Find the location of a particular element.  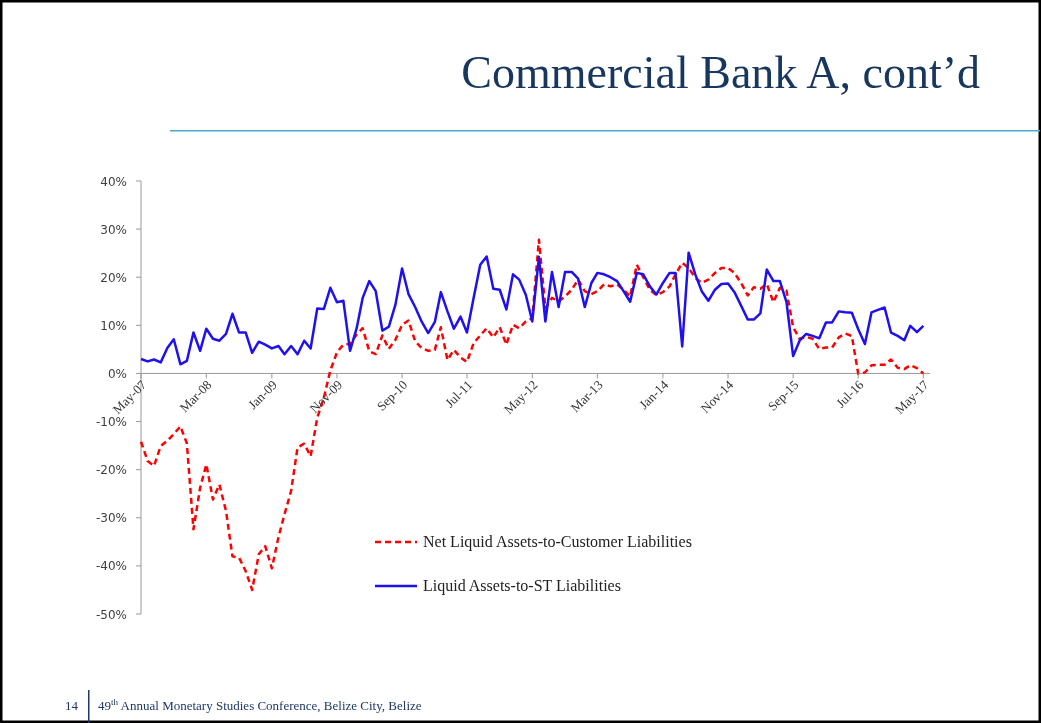

y-tick-label: 40% is located at coordinates (113, 181).